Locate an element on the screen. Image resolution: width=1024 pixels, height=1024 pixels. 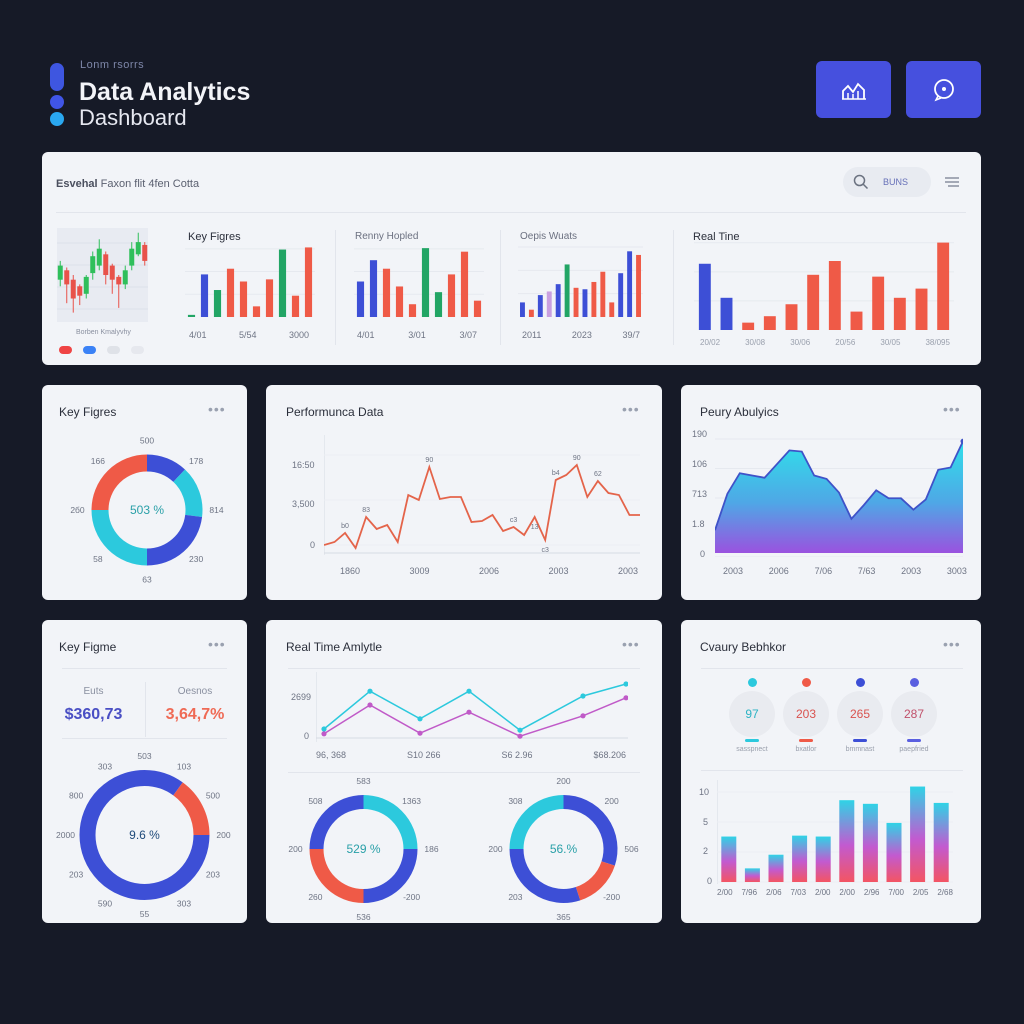
card-title: Performunca Data is located at coordinates (335, 412).